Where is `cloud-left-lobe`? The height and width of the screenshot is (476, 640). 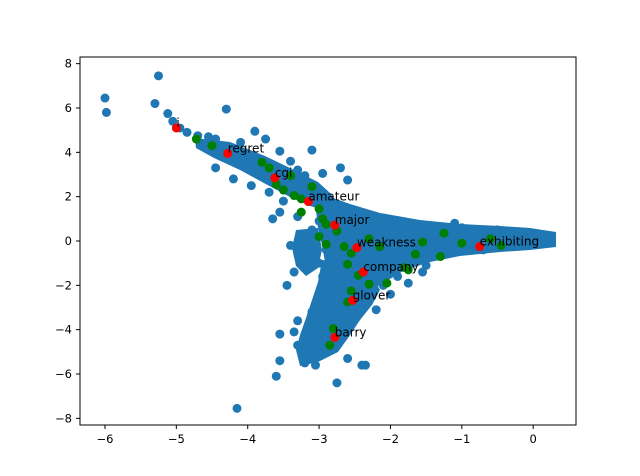 cloud-left-lobe is located at coordinates (307, 252).